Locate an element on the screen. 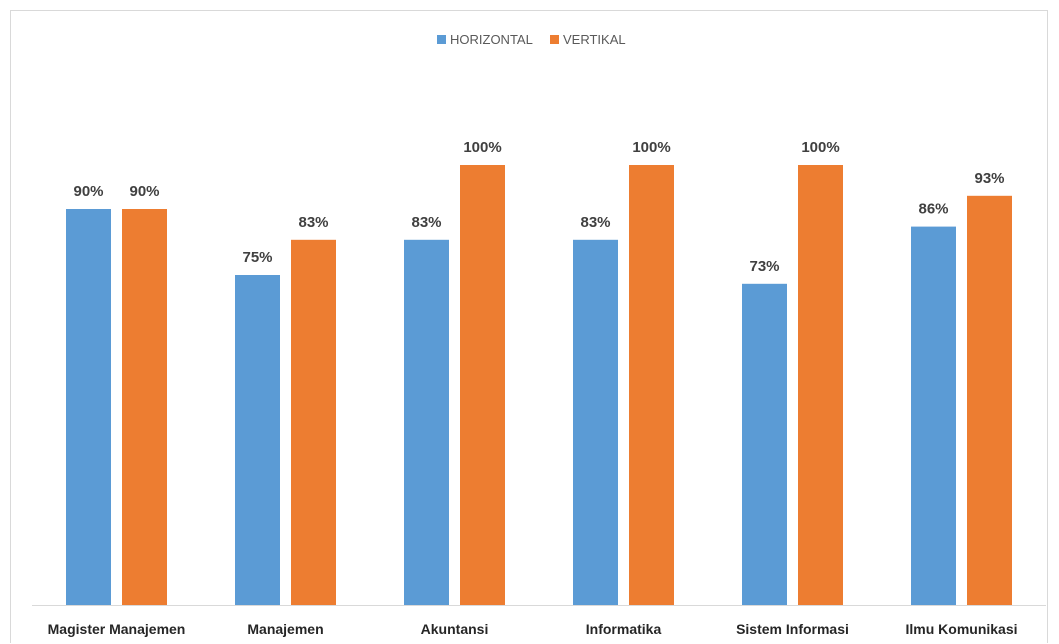  legend-swatch-horizontal is located at coordinates (441, 39).